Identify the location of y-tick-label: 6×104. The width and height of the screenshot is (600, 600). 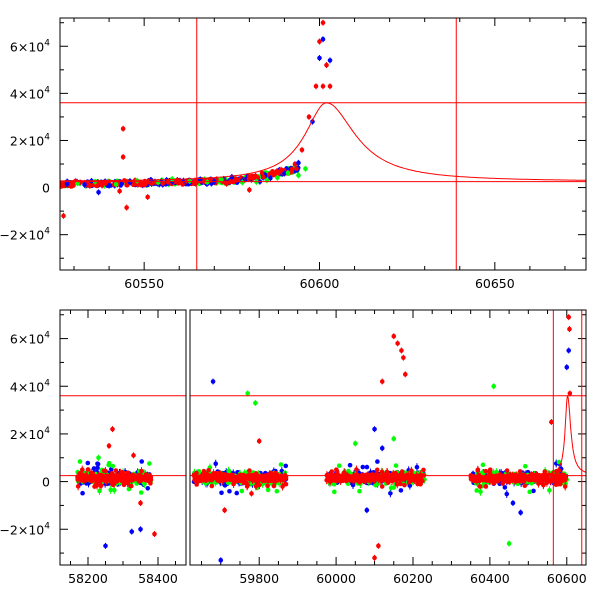
(30, 46).